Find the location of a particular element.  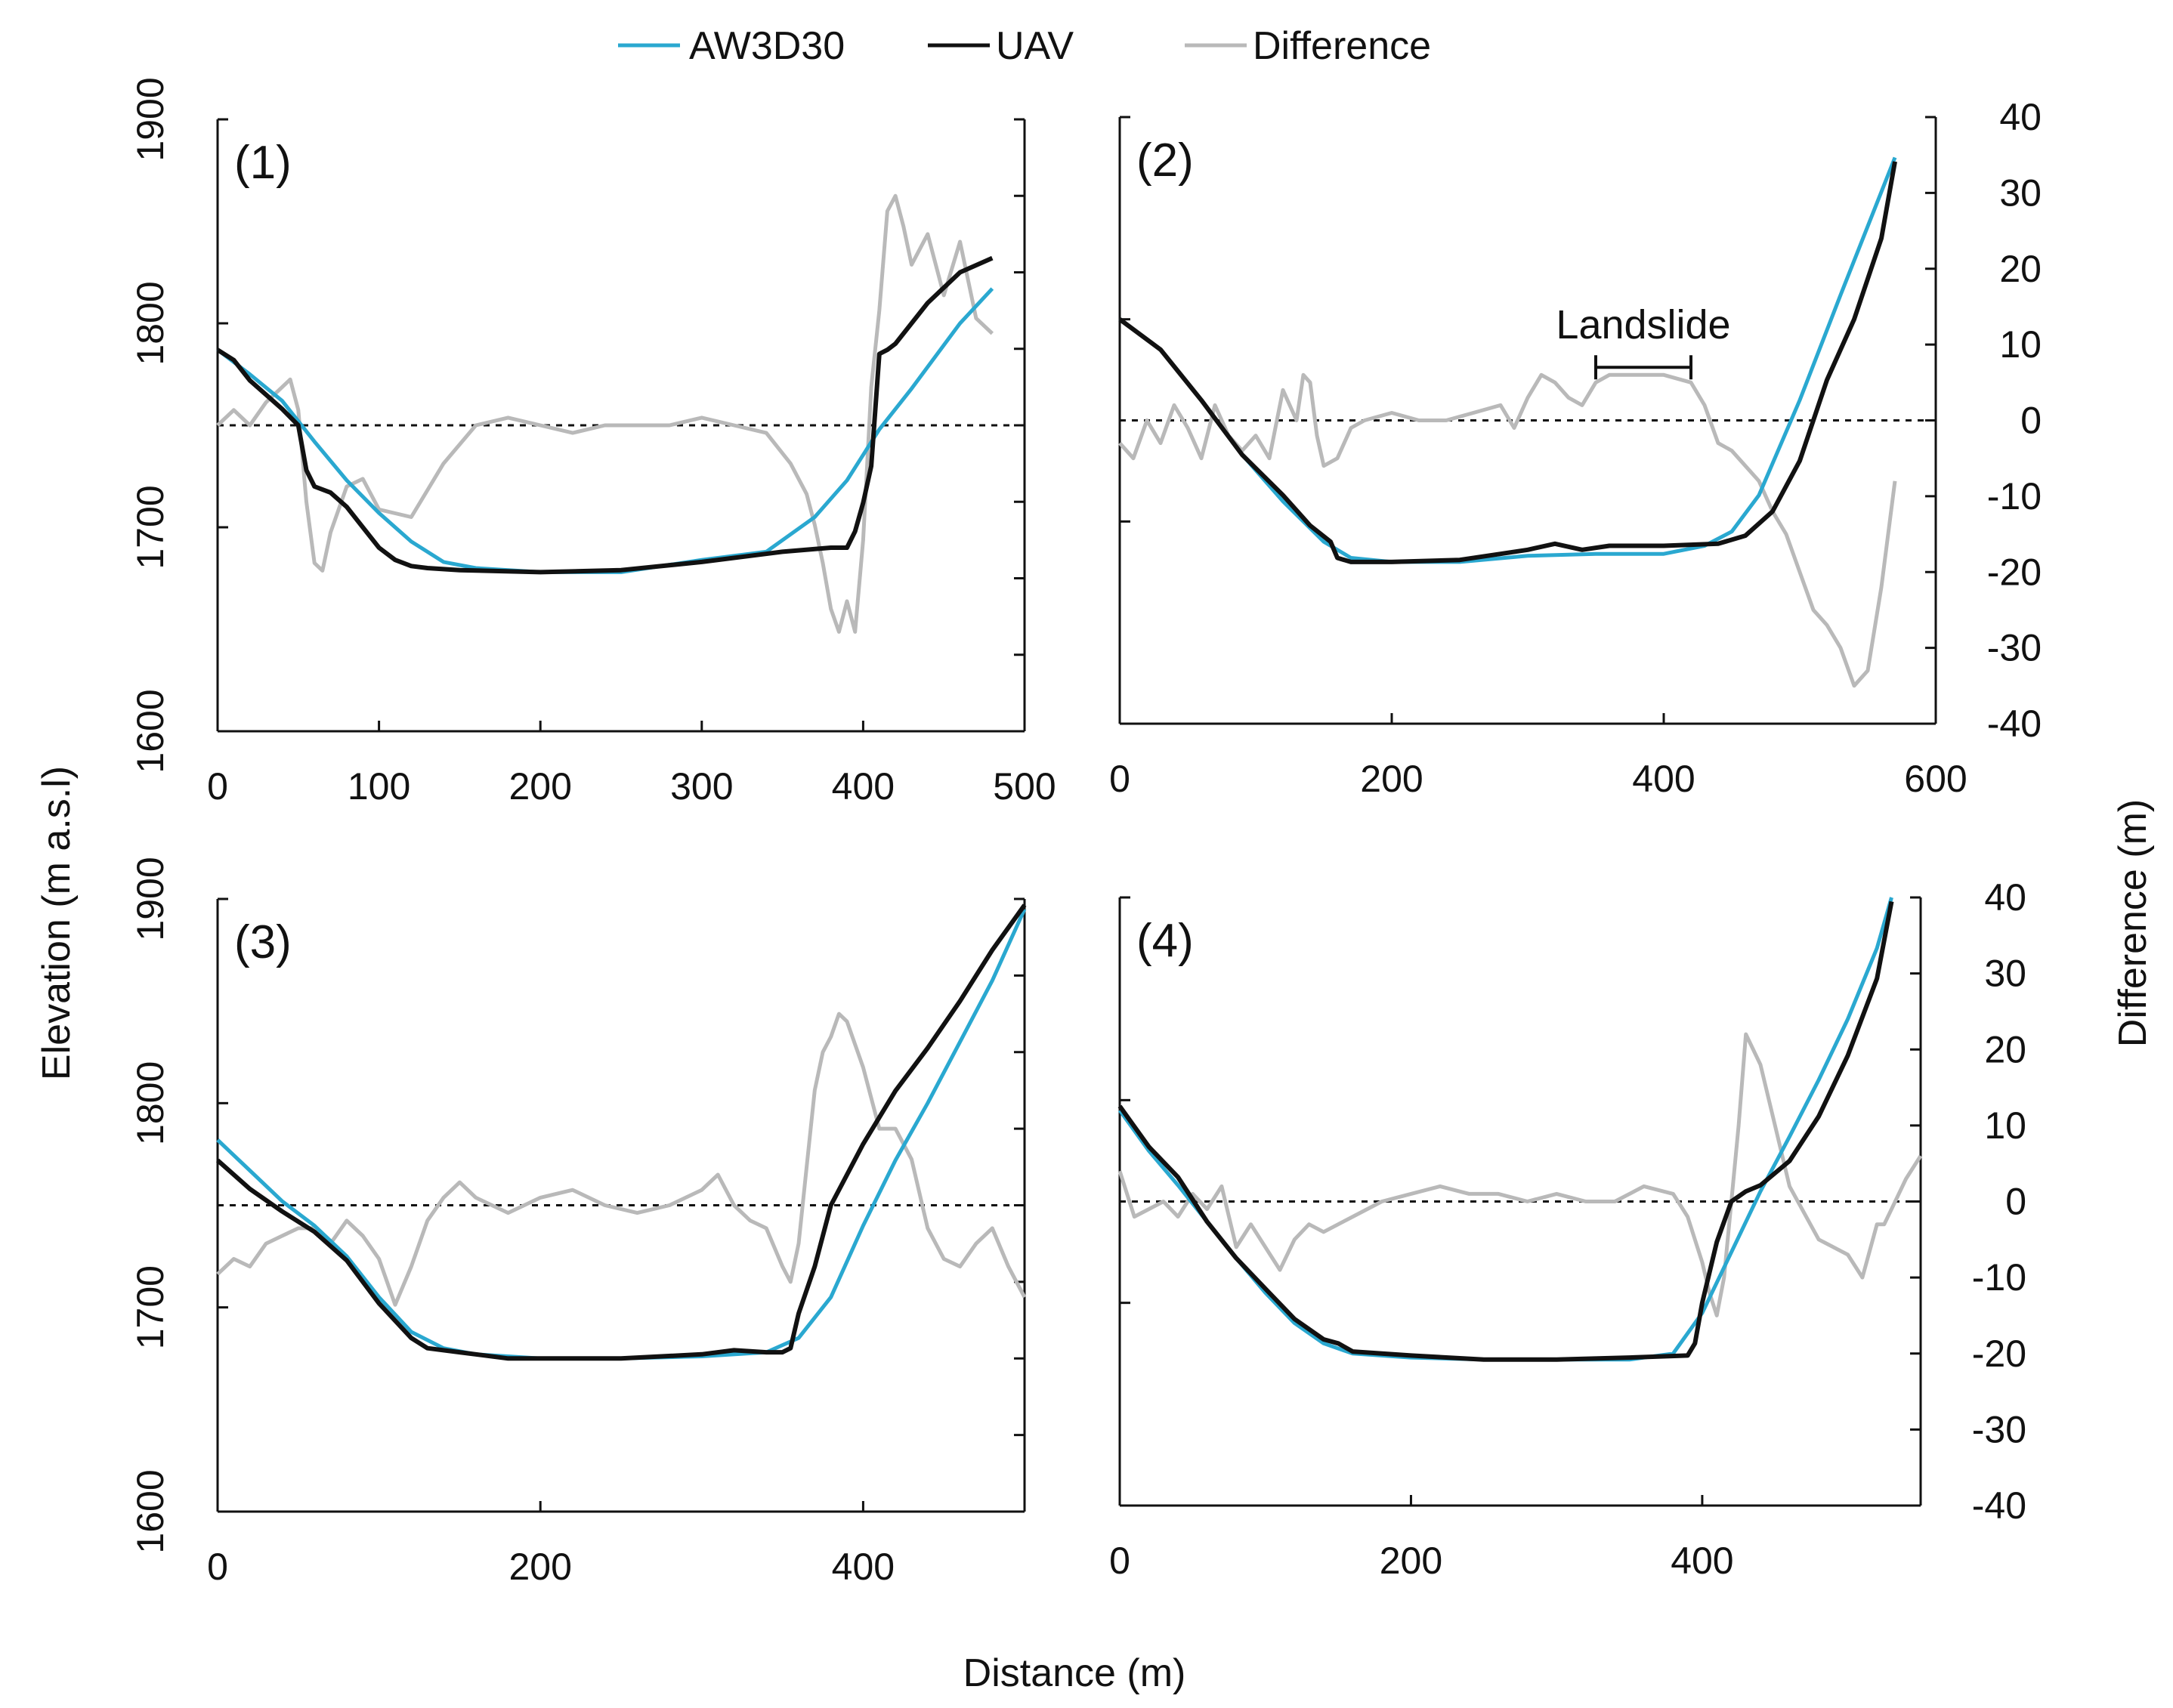

panel-3-y-tick-label: 1600 is located at coordinates (150, 1511).